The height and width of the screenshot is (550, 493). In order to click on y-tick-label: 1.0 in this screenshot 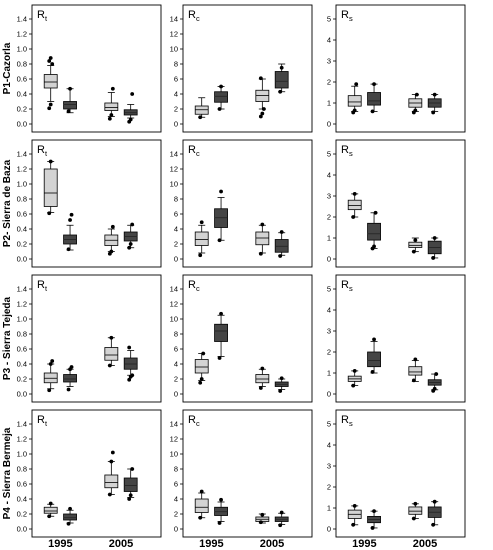, I will do `click(22, 184)`.